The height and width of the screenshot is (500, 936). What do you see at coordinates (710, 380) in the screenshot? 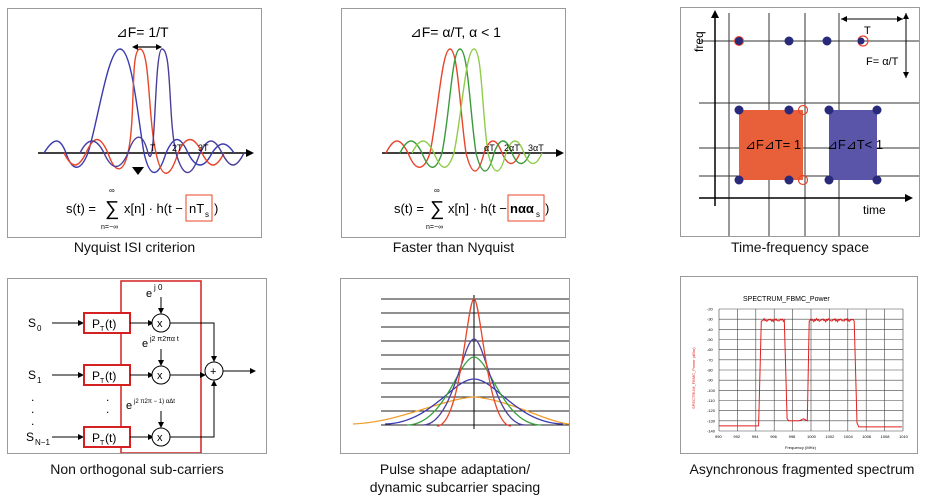
I see `spectrum-y-tick: -90` at bounding box center [710, 380].